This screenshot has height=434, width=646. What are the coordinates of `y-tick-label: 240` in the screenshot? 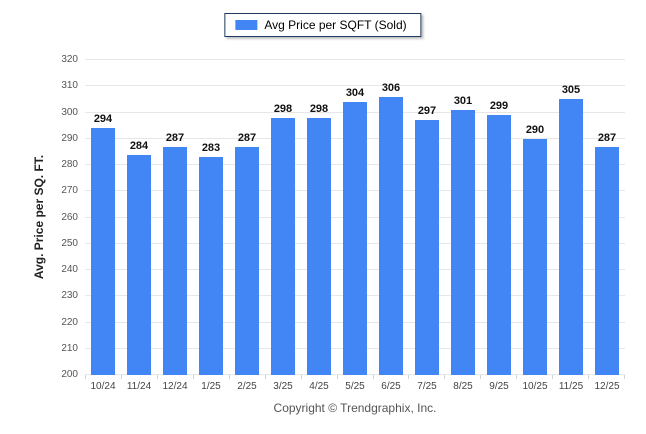 It's located at (69, 269).